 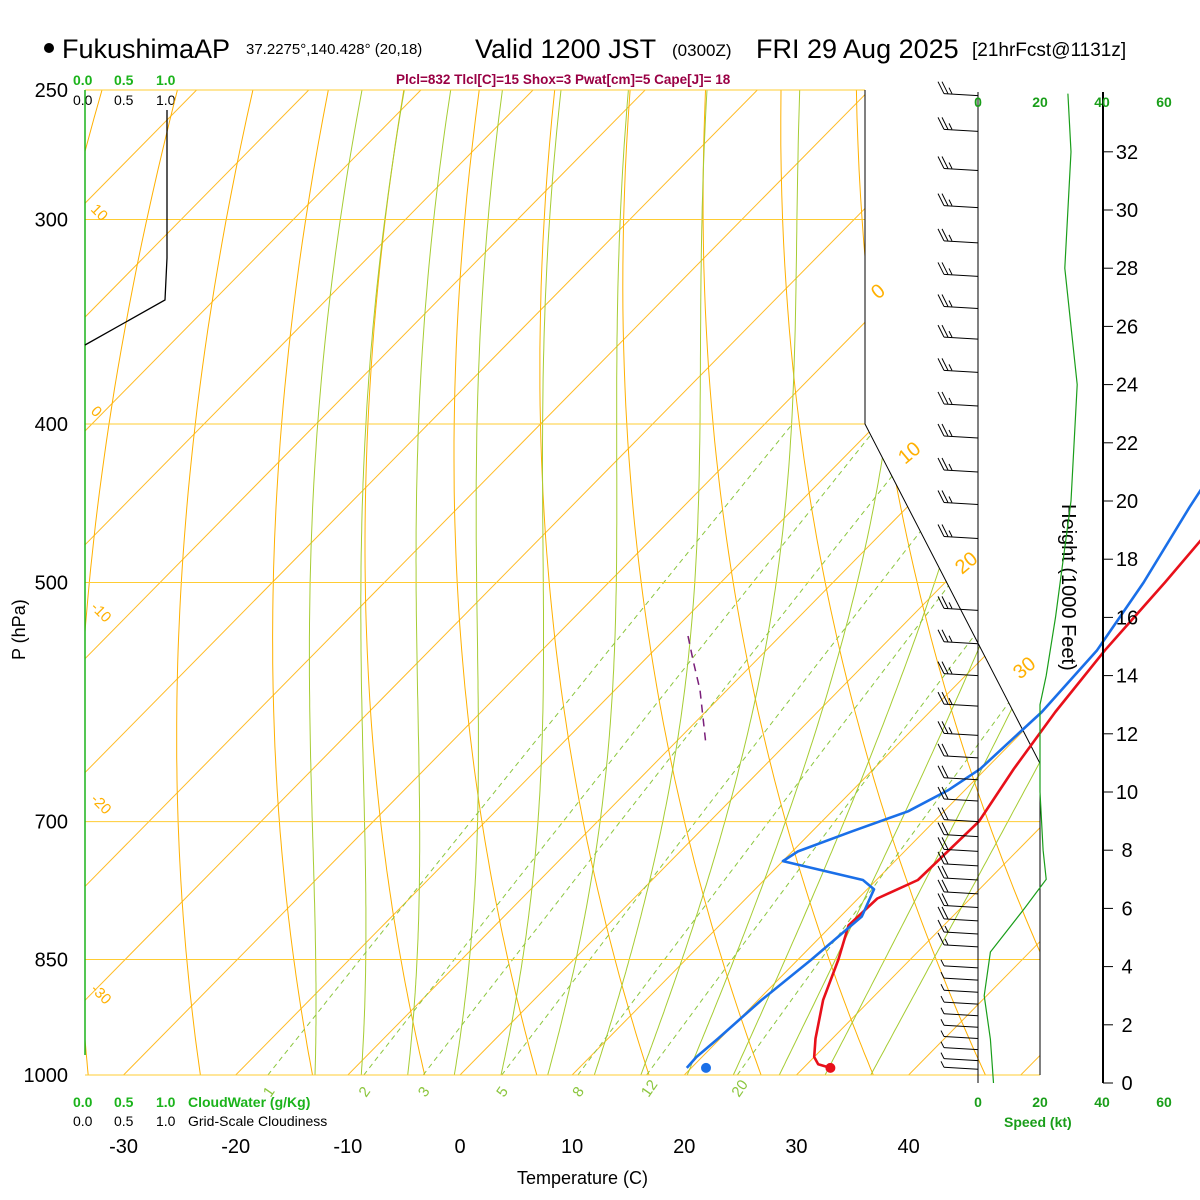 I want to click on cloud-scale-bottom-0: 0.0, so click(x=83, y=1102).